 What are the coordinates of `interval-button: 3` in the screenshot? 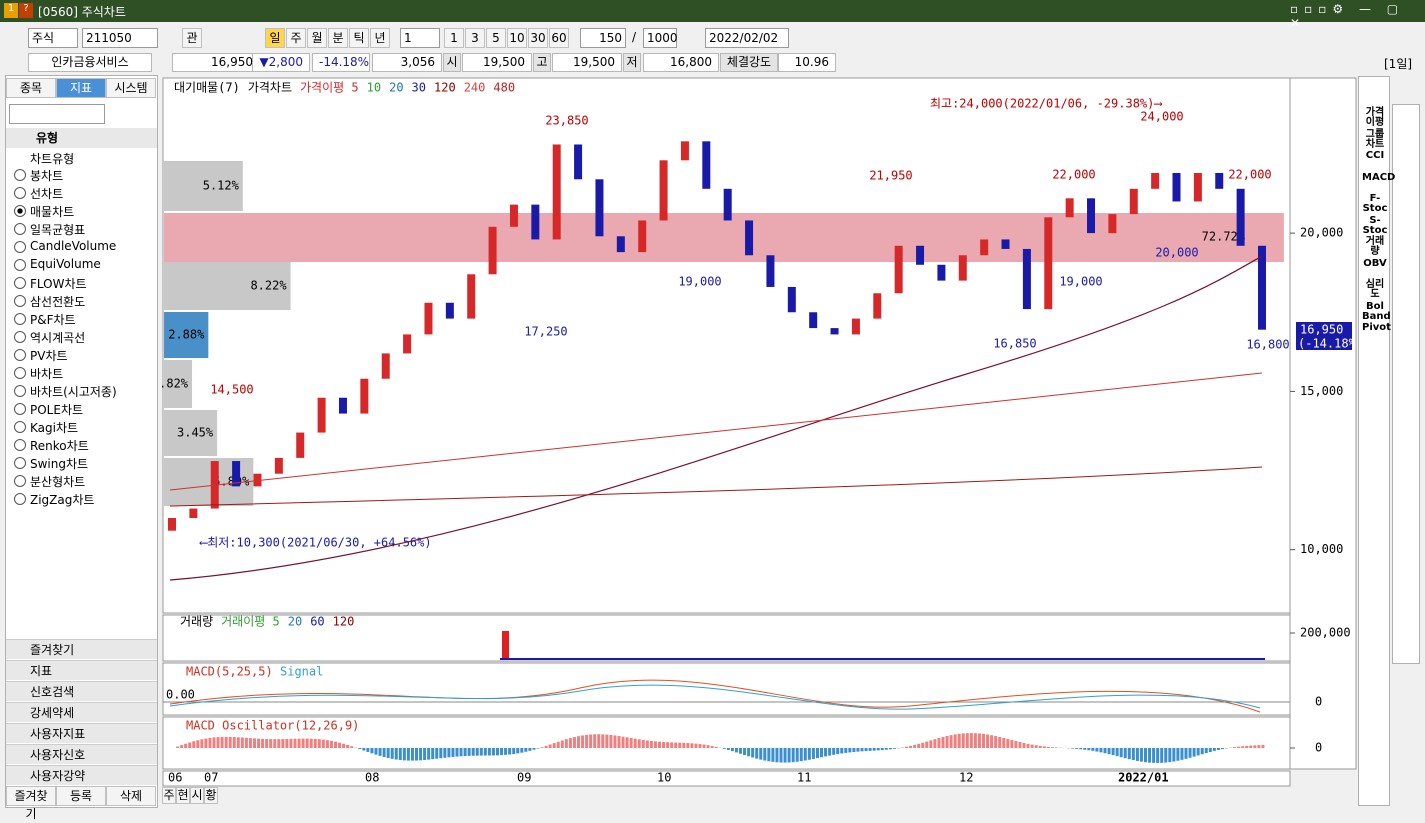 It's located at (475, 38).